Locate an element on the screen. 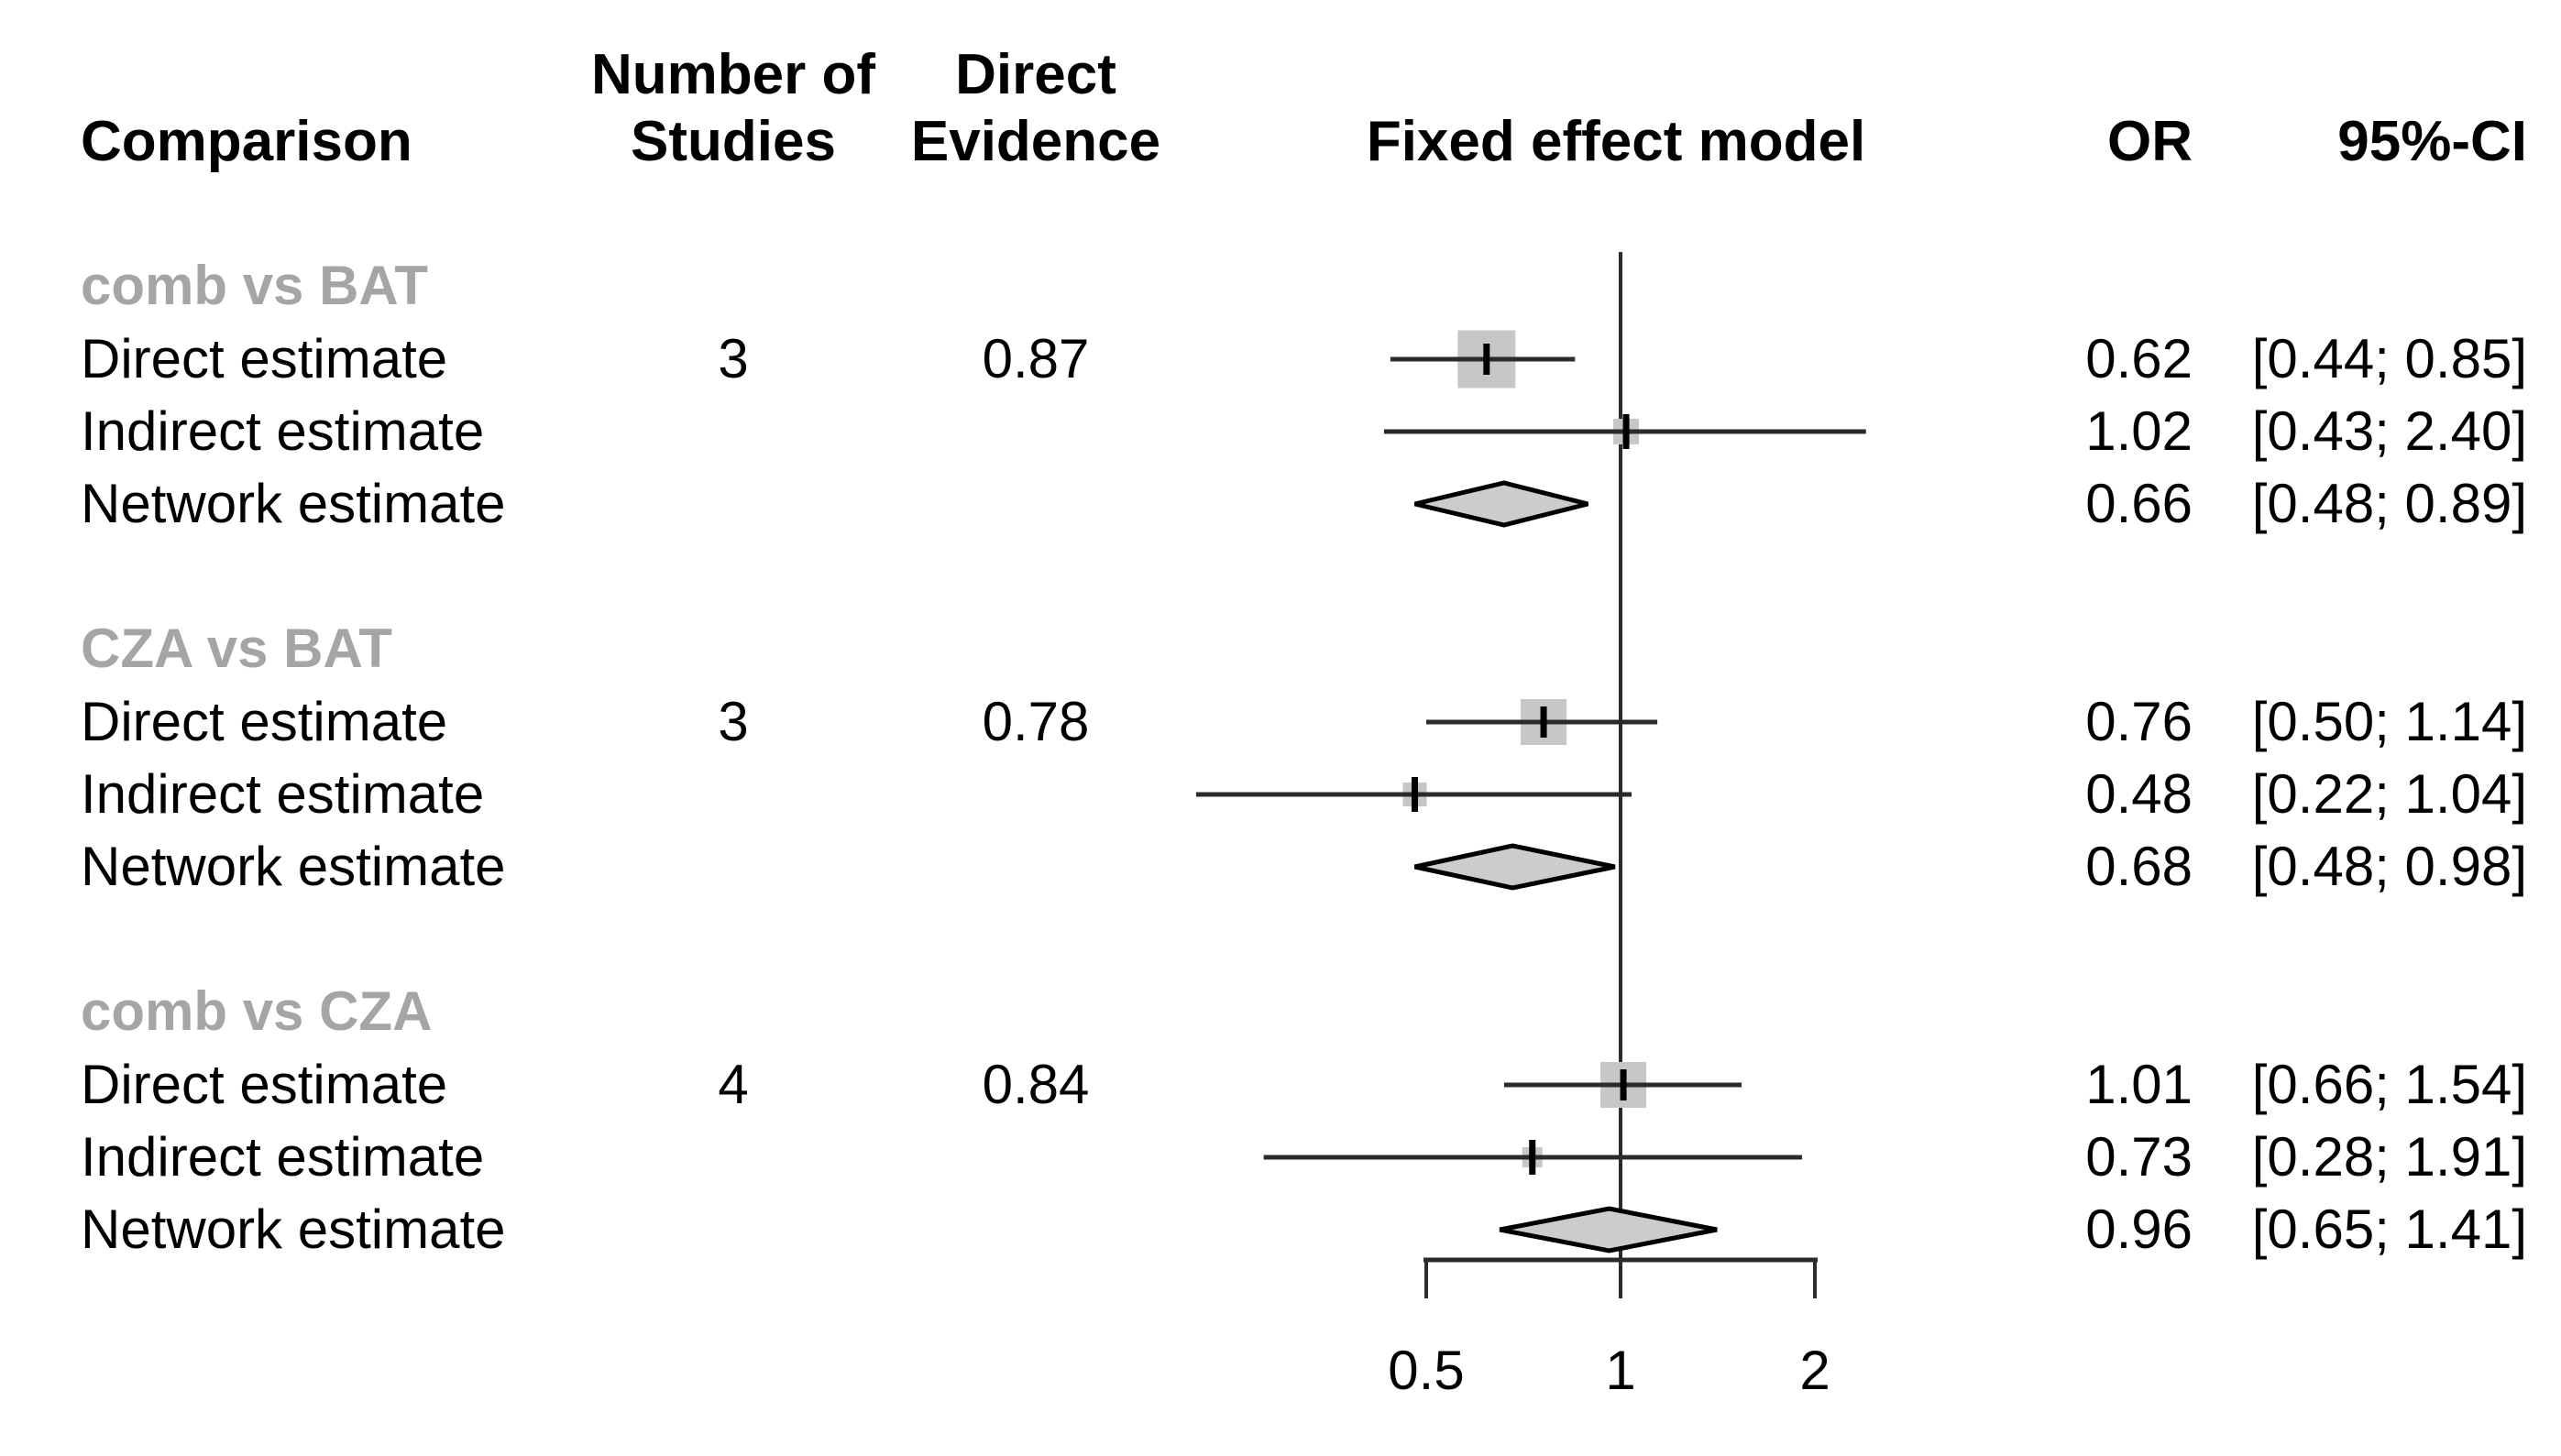  col-header-or: OR is located at coordinates (2150, 141).